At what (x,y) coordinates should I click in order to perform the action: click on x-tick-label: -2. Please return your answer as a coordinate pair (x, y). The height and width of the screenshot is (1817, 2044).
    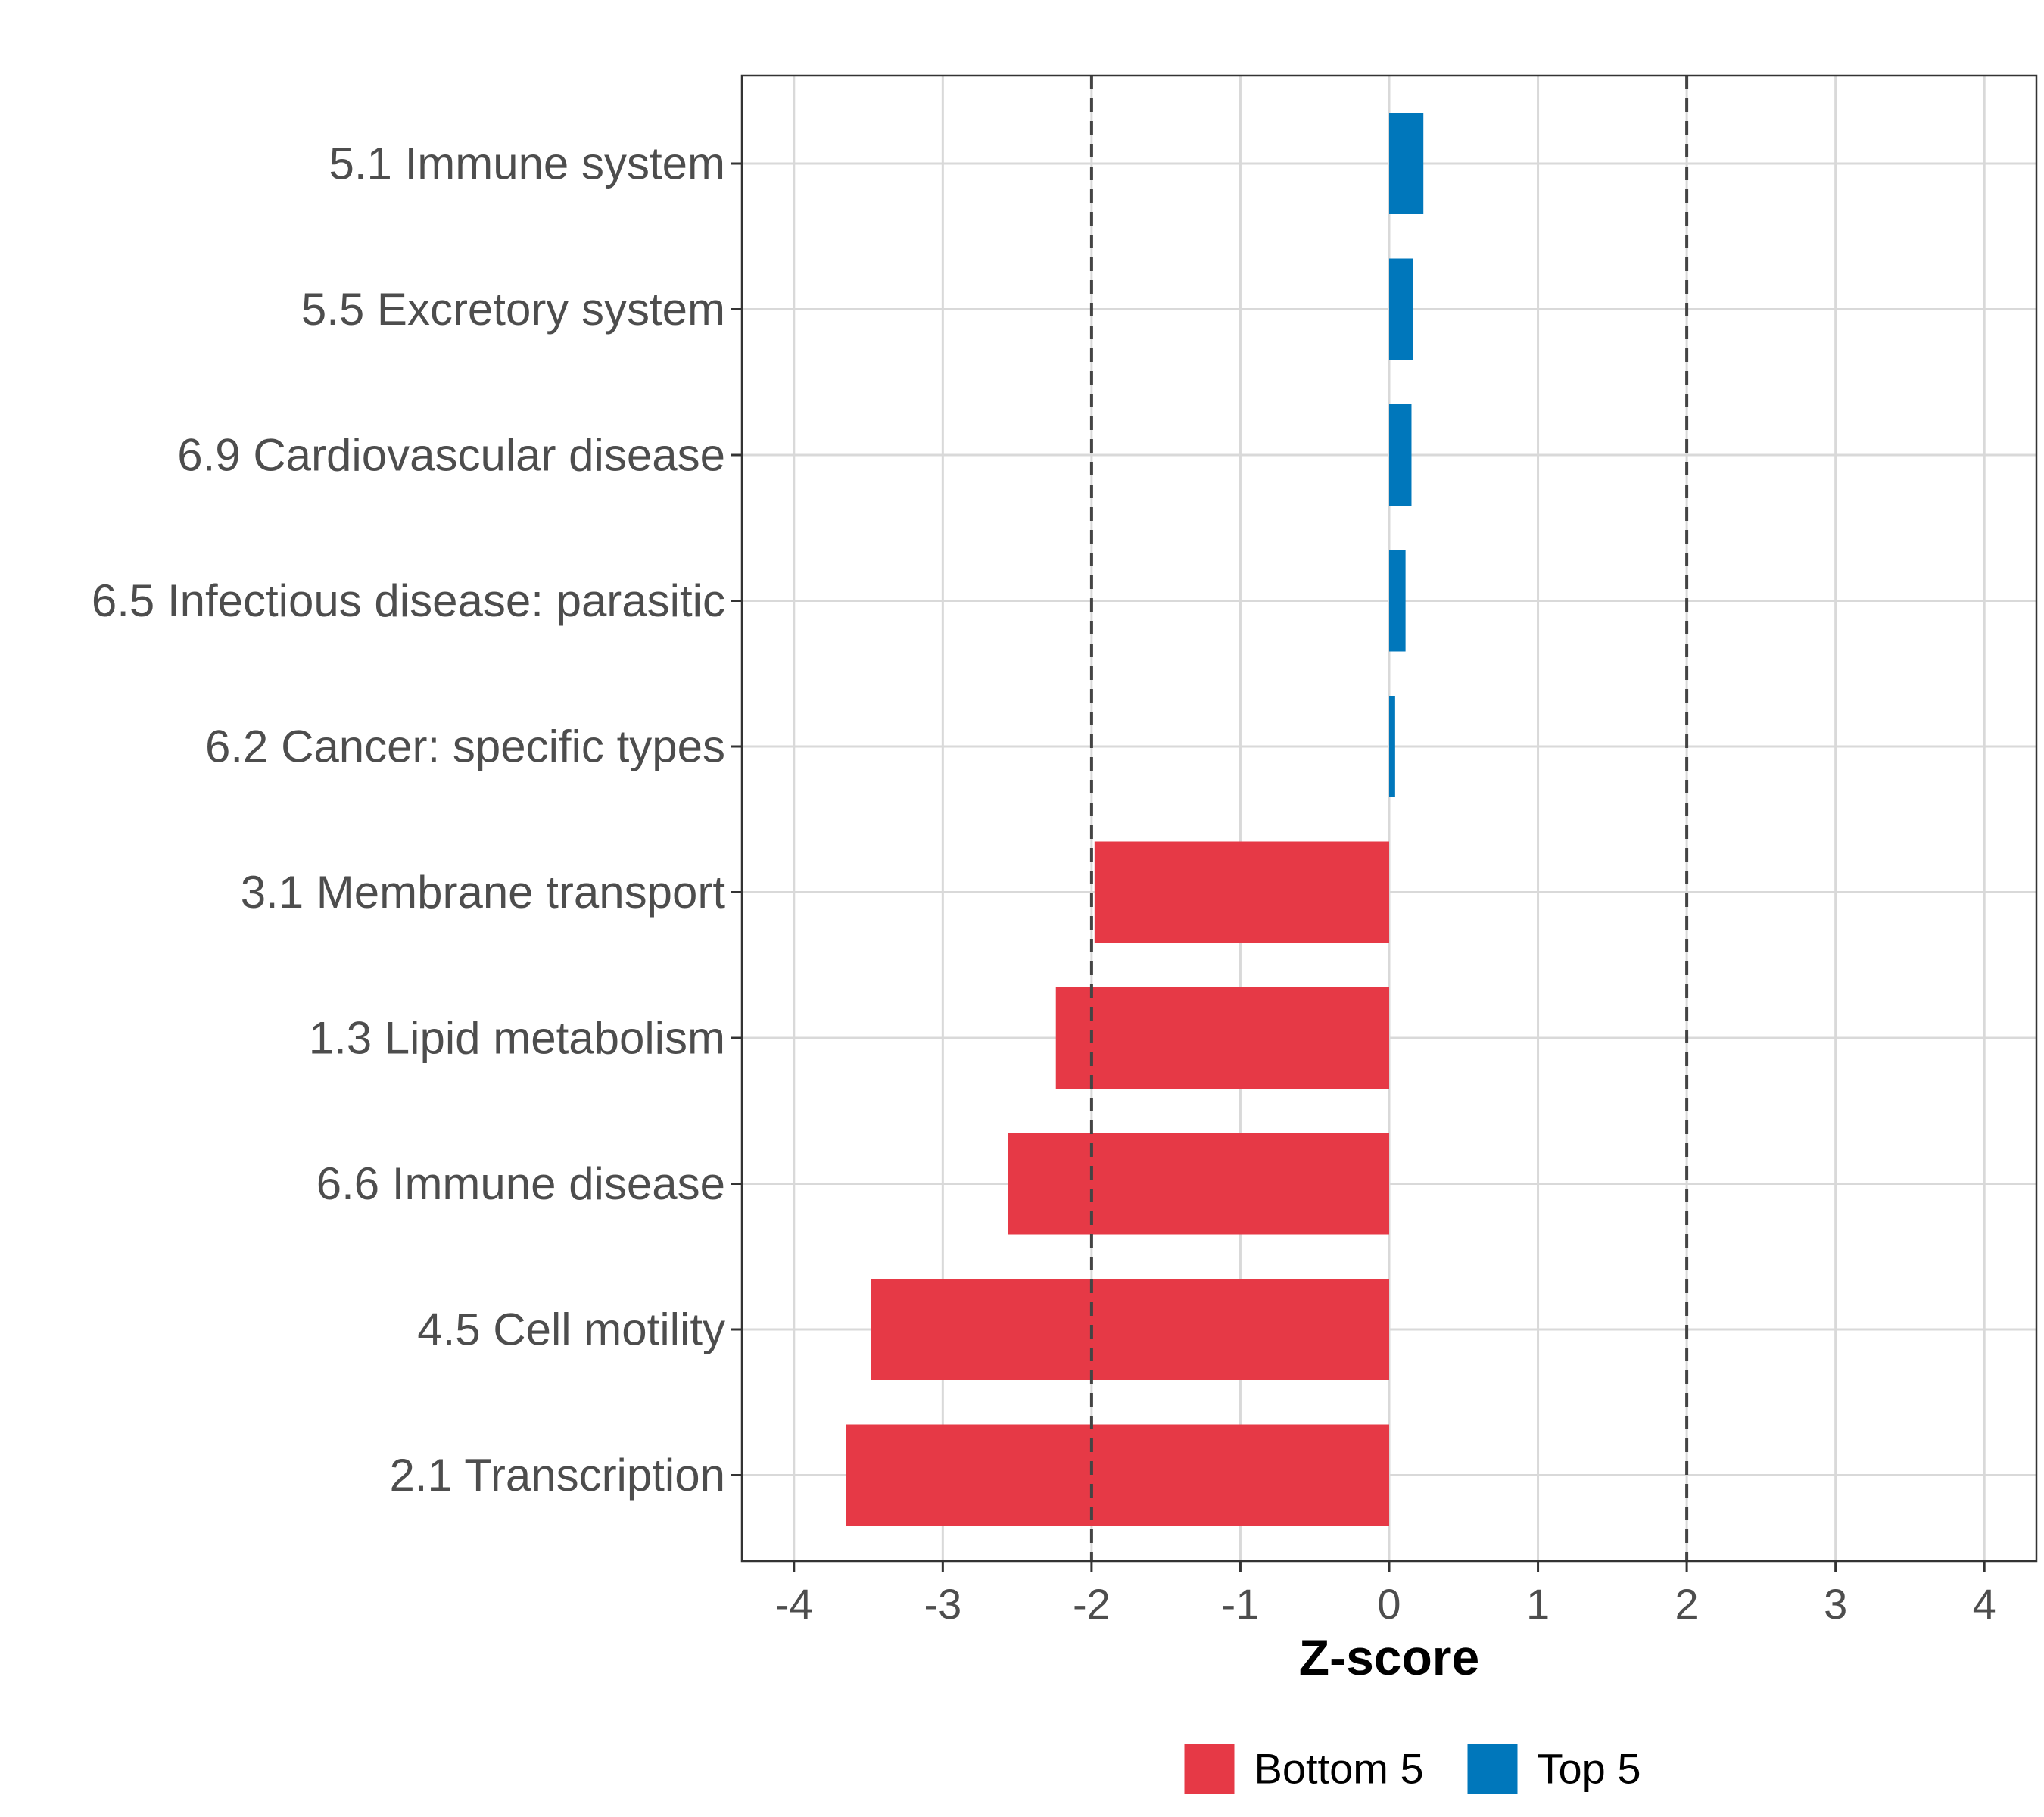
    Looking at the image, I should click on (1092, 1604).